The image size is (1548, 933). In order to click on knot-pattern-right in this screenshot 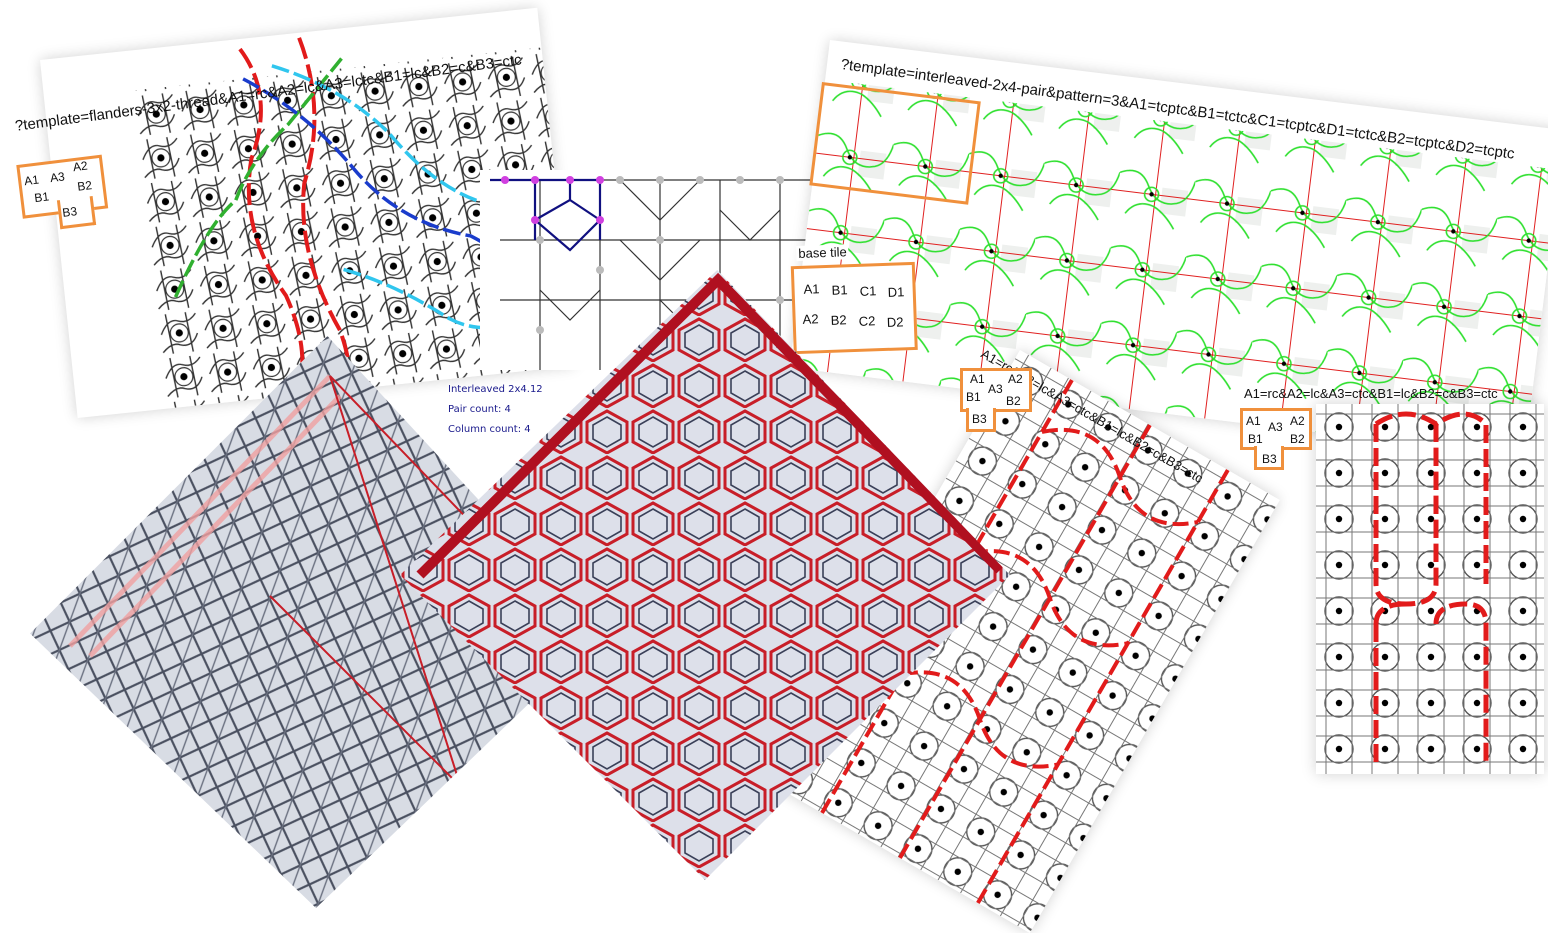, I will do `click(1430, 589)`.